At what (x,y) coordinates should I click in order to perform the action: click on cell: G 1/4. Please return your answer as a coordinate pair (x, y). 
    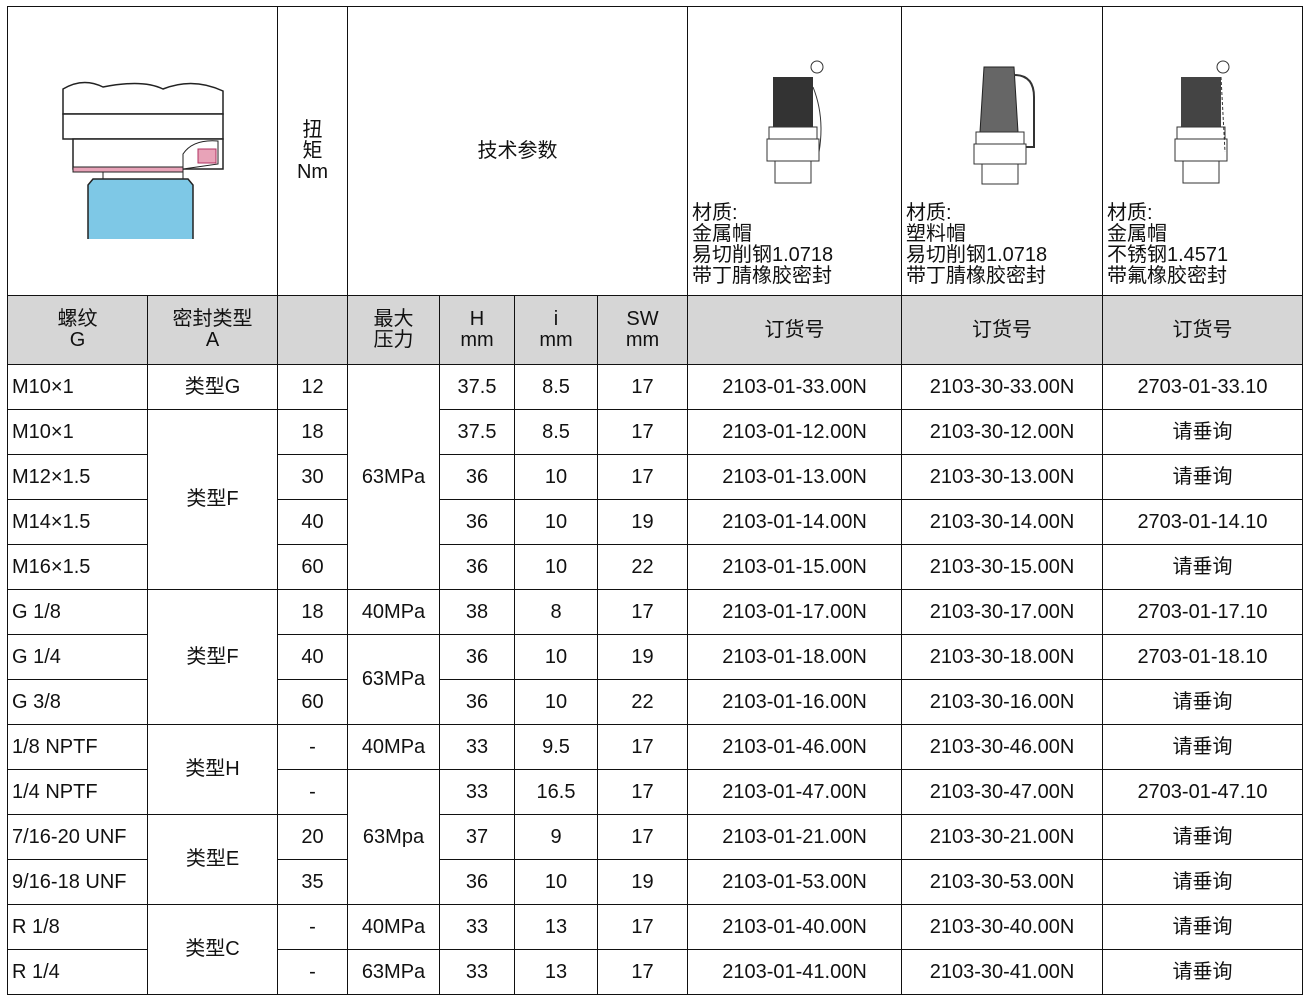
    Looking at the image, I should click on (77, 657).